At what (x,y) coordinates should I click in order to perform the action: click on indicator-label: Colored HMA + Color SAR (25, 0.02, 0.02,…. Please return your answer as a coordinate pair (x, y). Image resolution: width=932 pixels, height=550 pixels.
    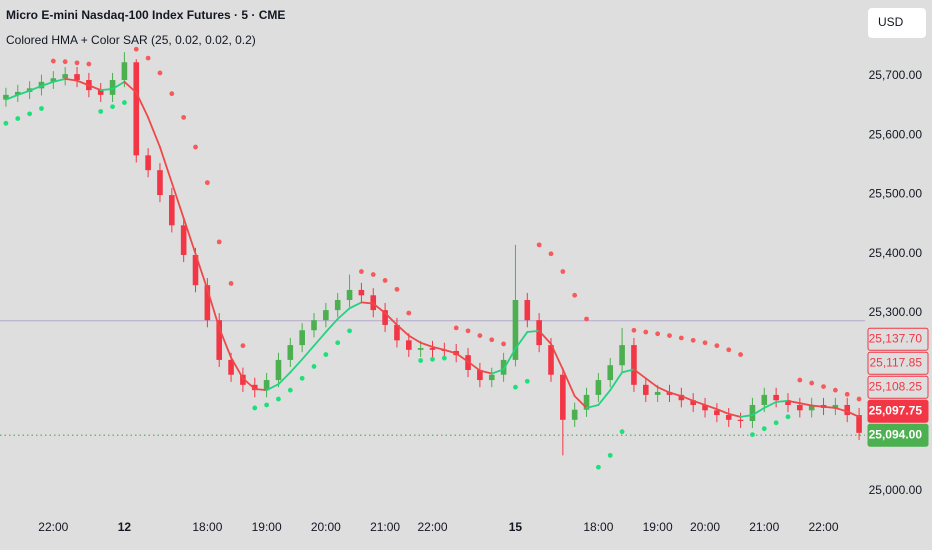
    Looking at the image, I should click on (131, 40).